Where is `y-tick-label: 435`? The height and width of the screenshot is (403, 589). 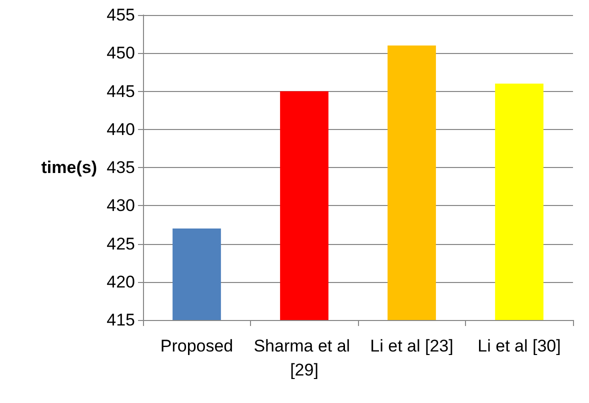
y-tick-label: 435 is located at coordinates (120, 167).